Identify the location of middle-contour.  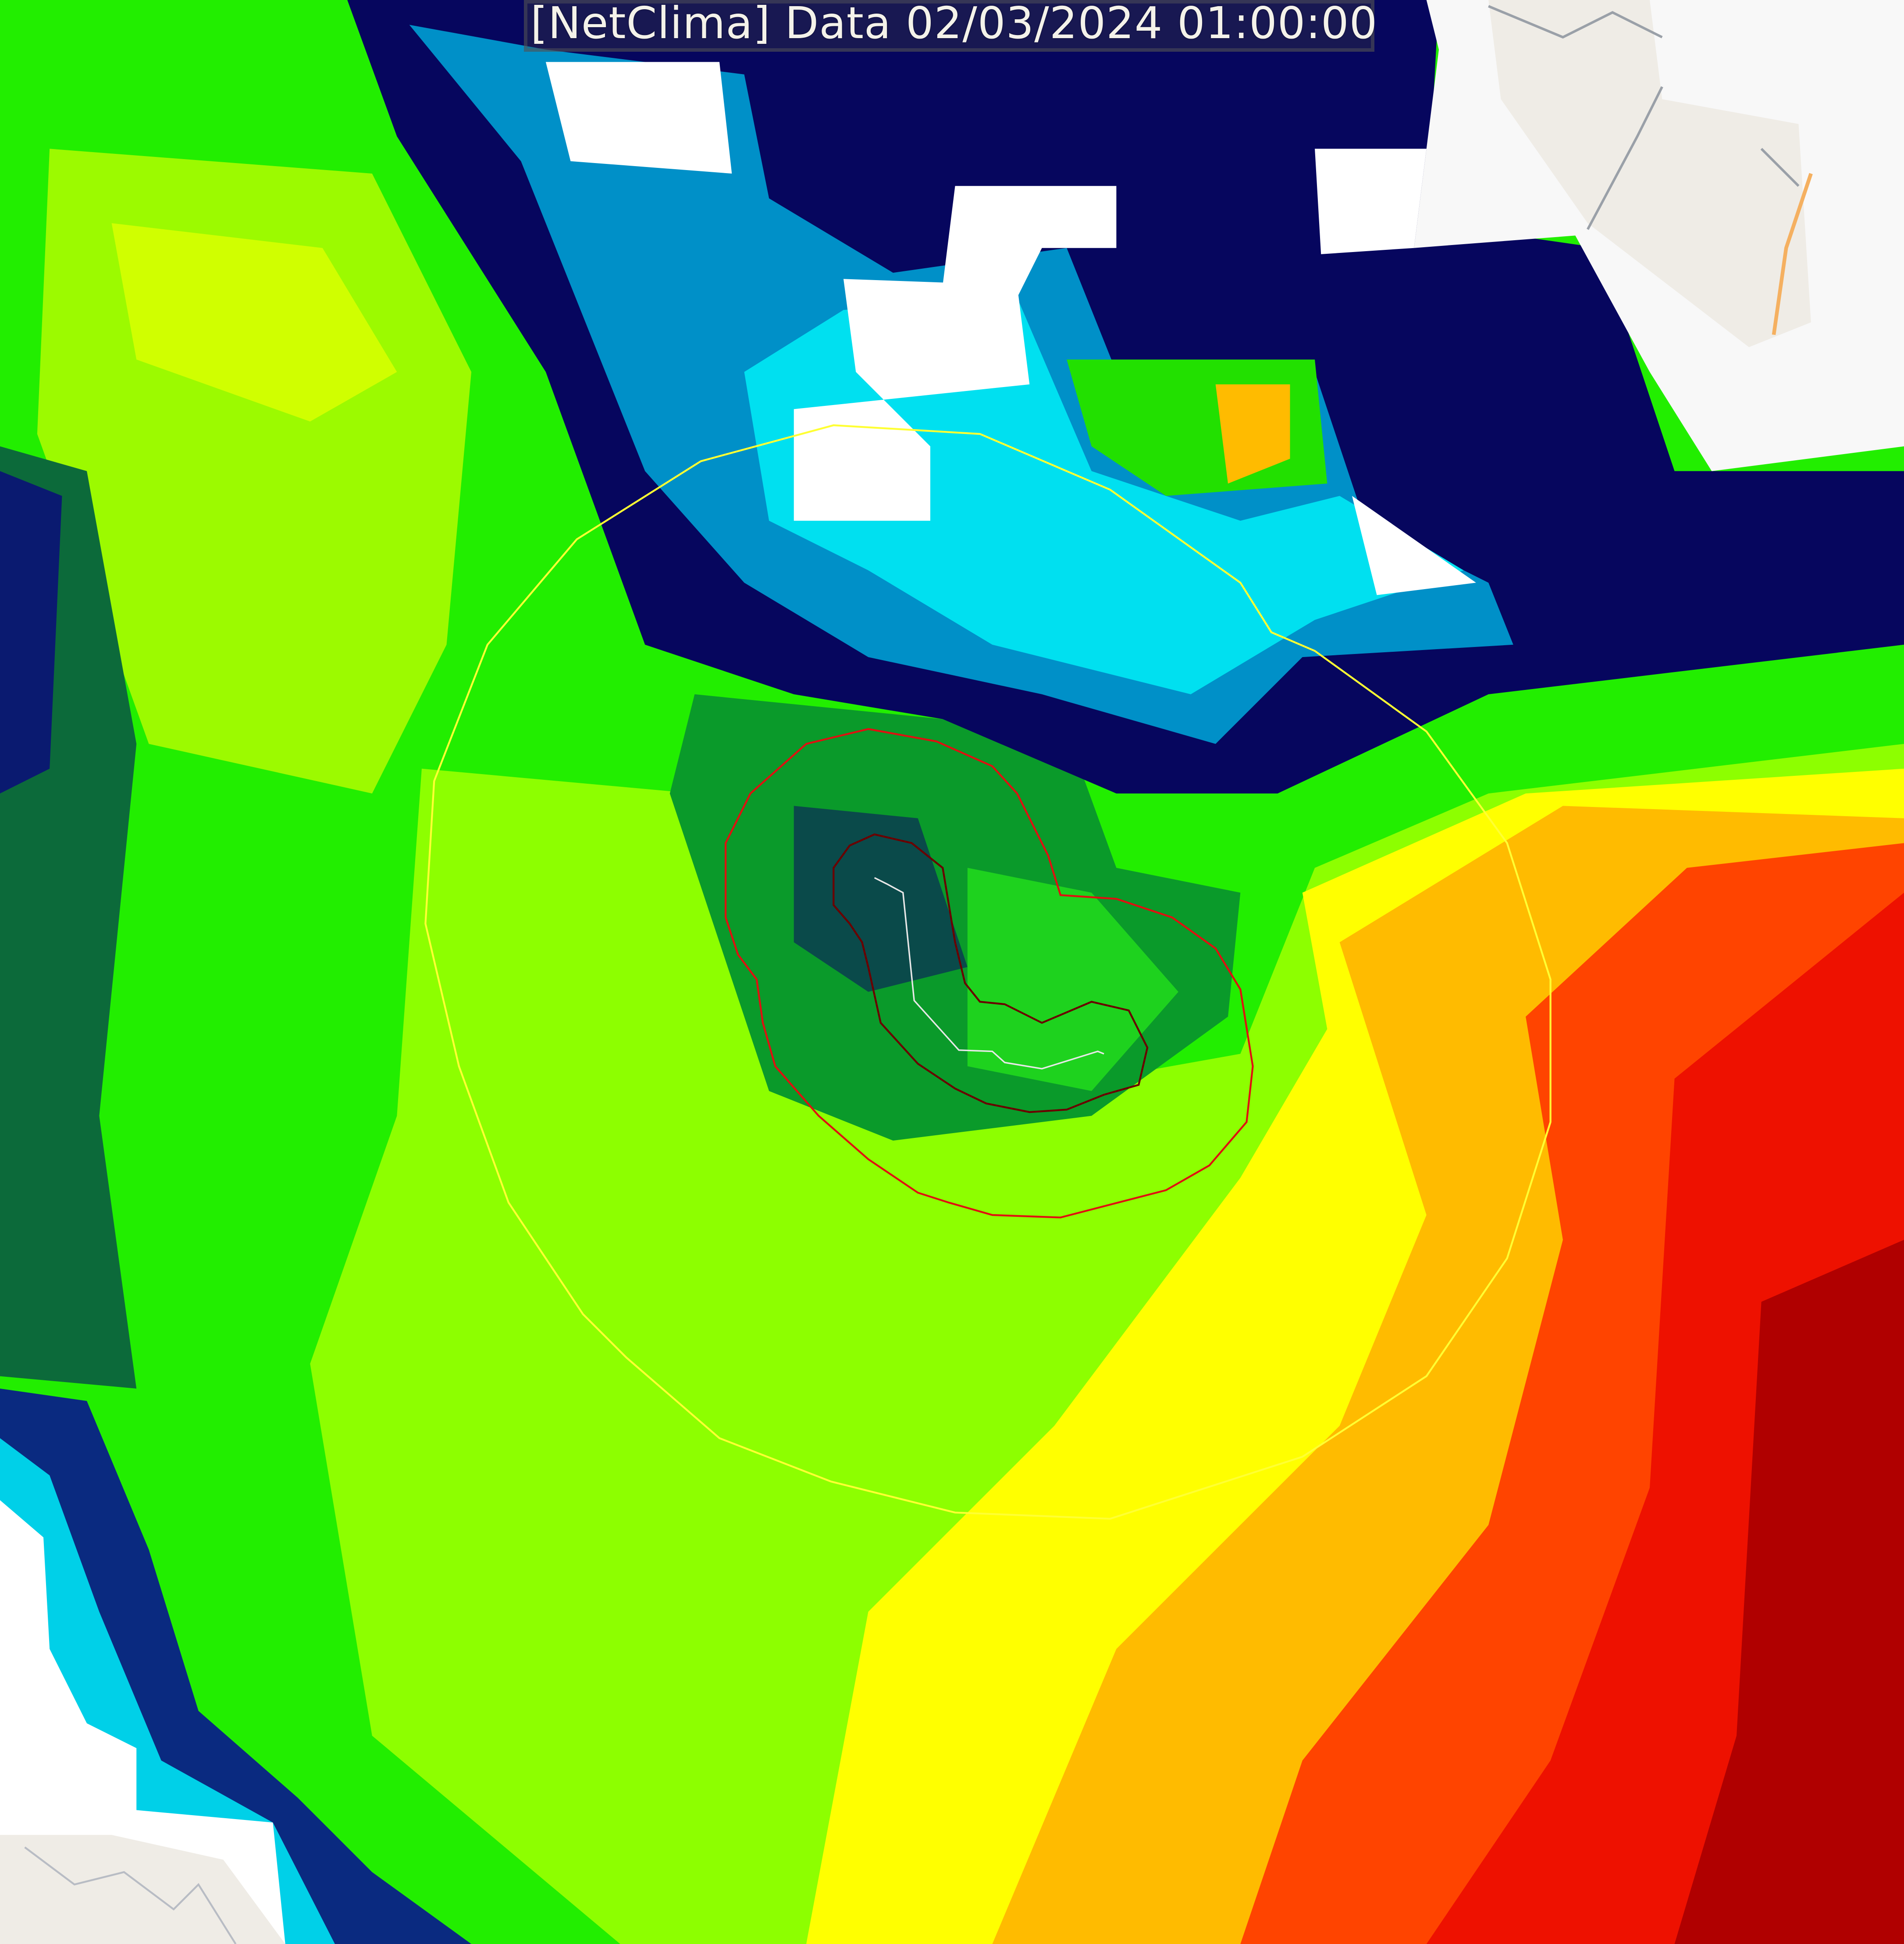
(989, 973).